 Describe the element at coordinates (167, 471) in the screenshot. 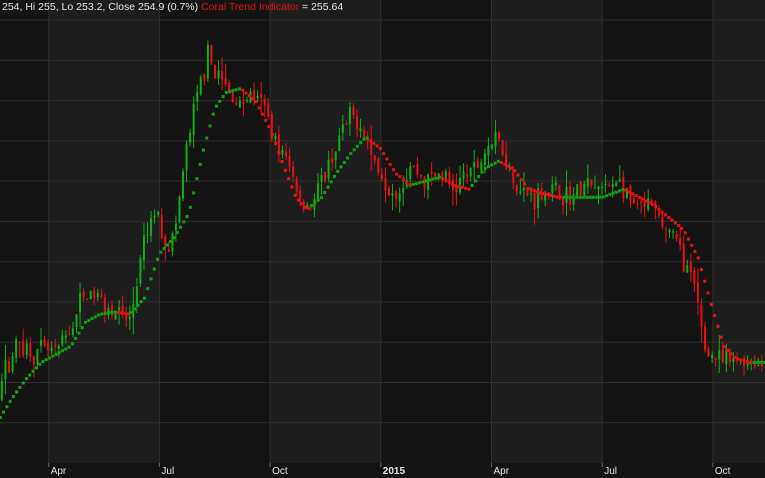

I see `x-tick-label-1: Jul` at that location.